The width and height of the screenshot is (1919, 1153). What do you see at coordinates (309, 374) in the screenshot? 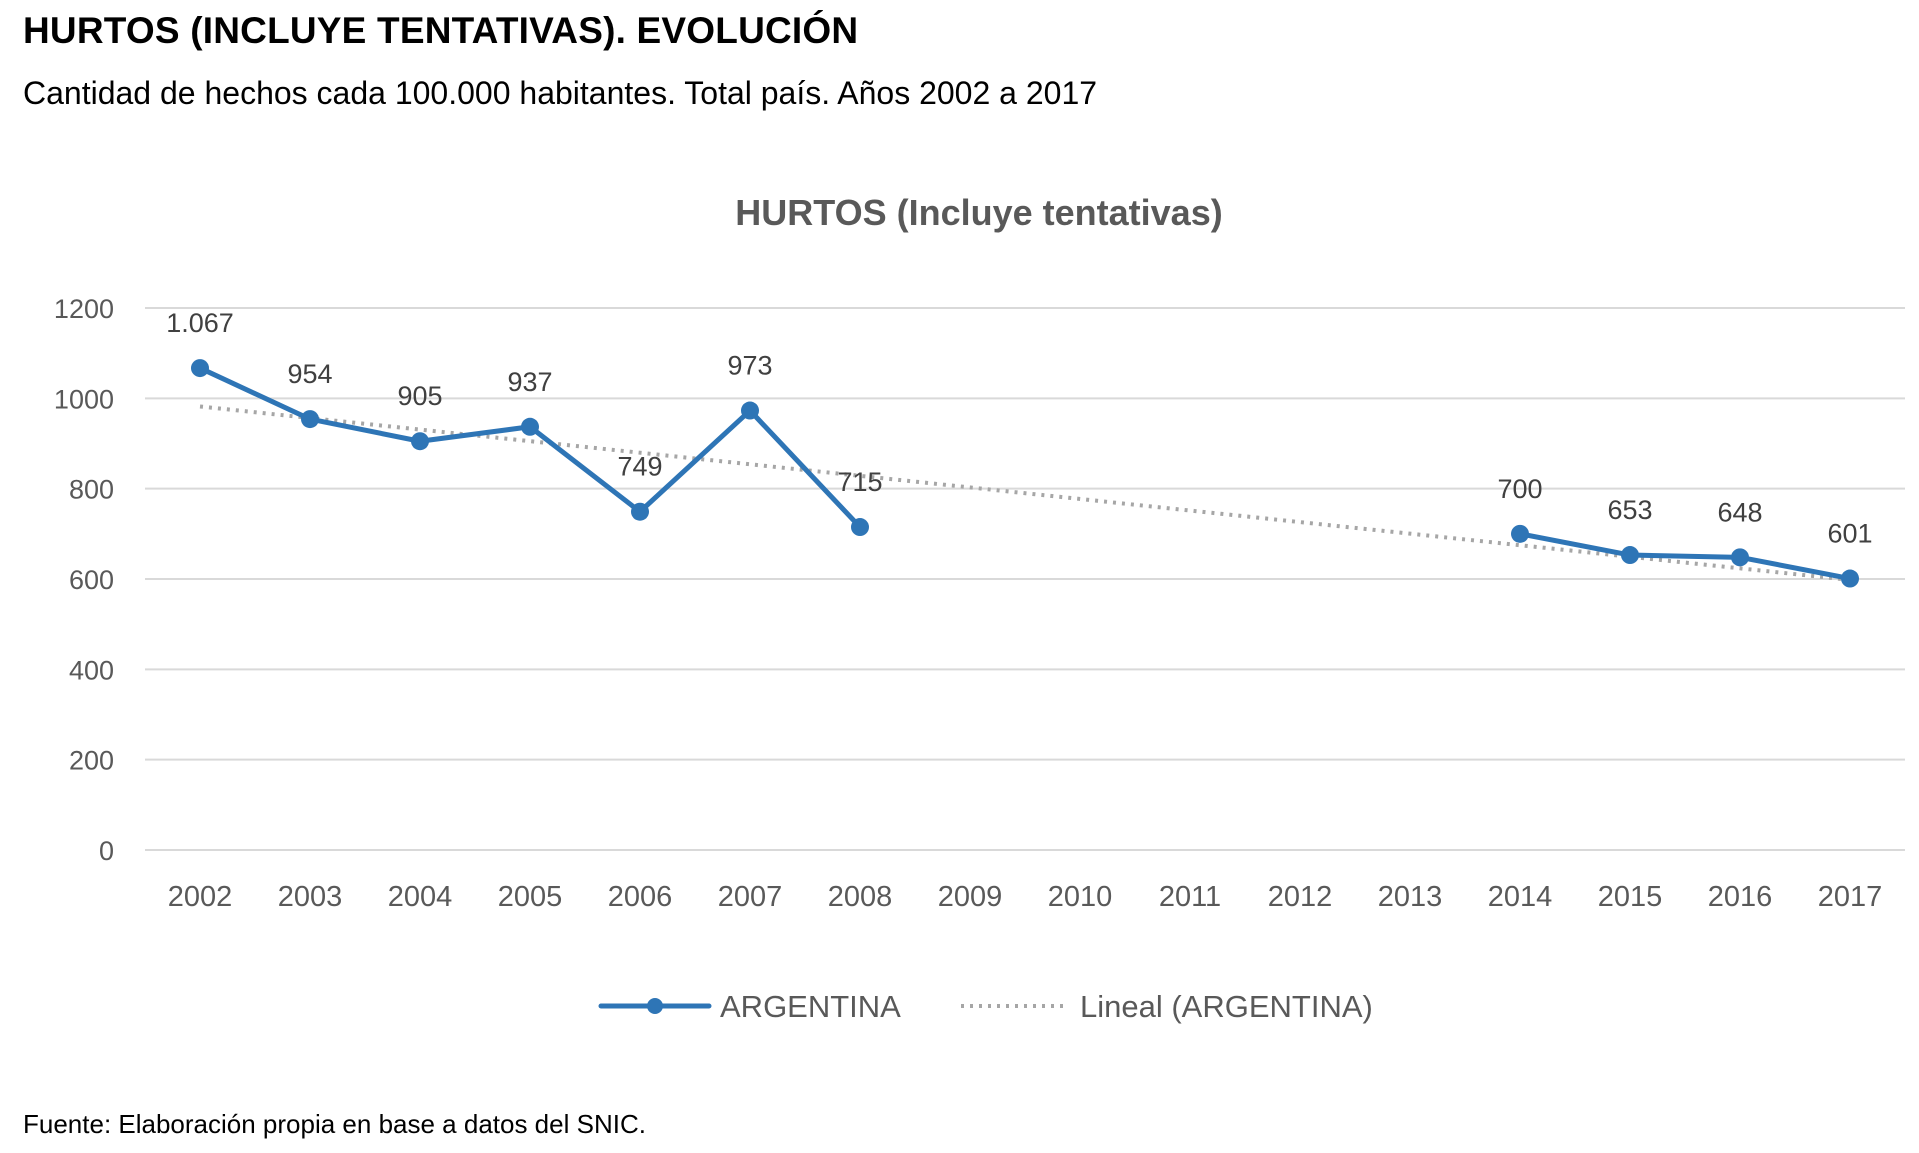
I see `data-label: 954` at bounding box center [309, 374].